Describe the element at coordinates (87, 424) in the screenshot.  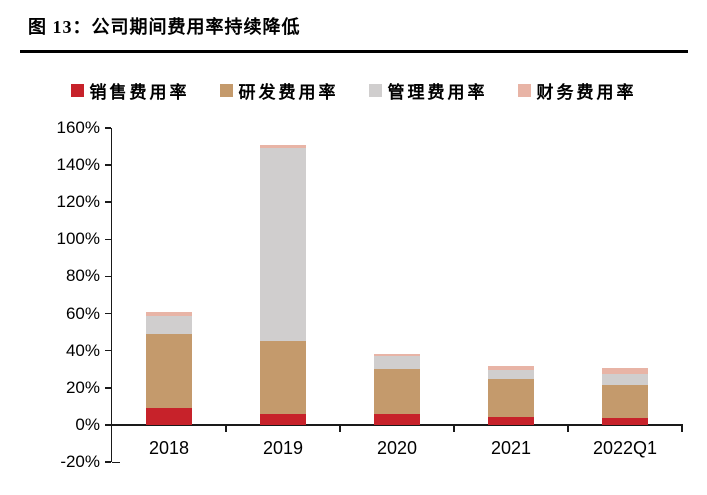
I see `y-tick-label: 0%` at that location.